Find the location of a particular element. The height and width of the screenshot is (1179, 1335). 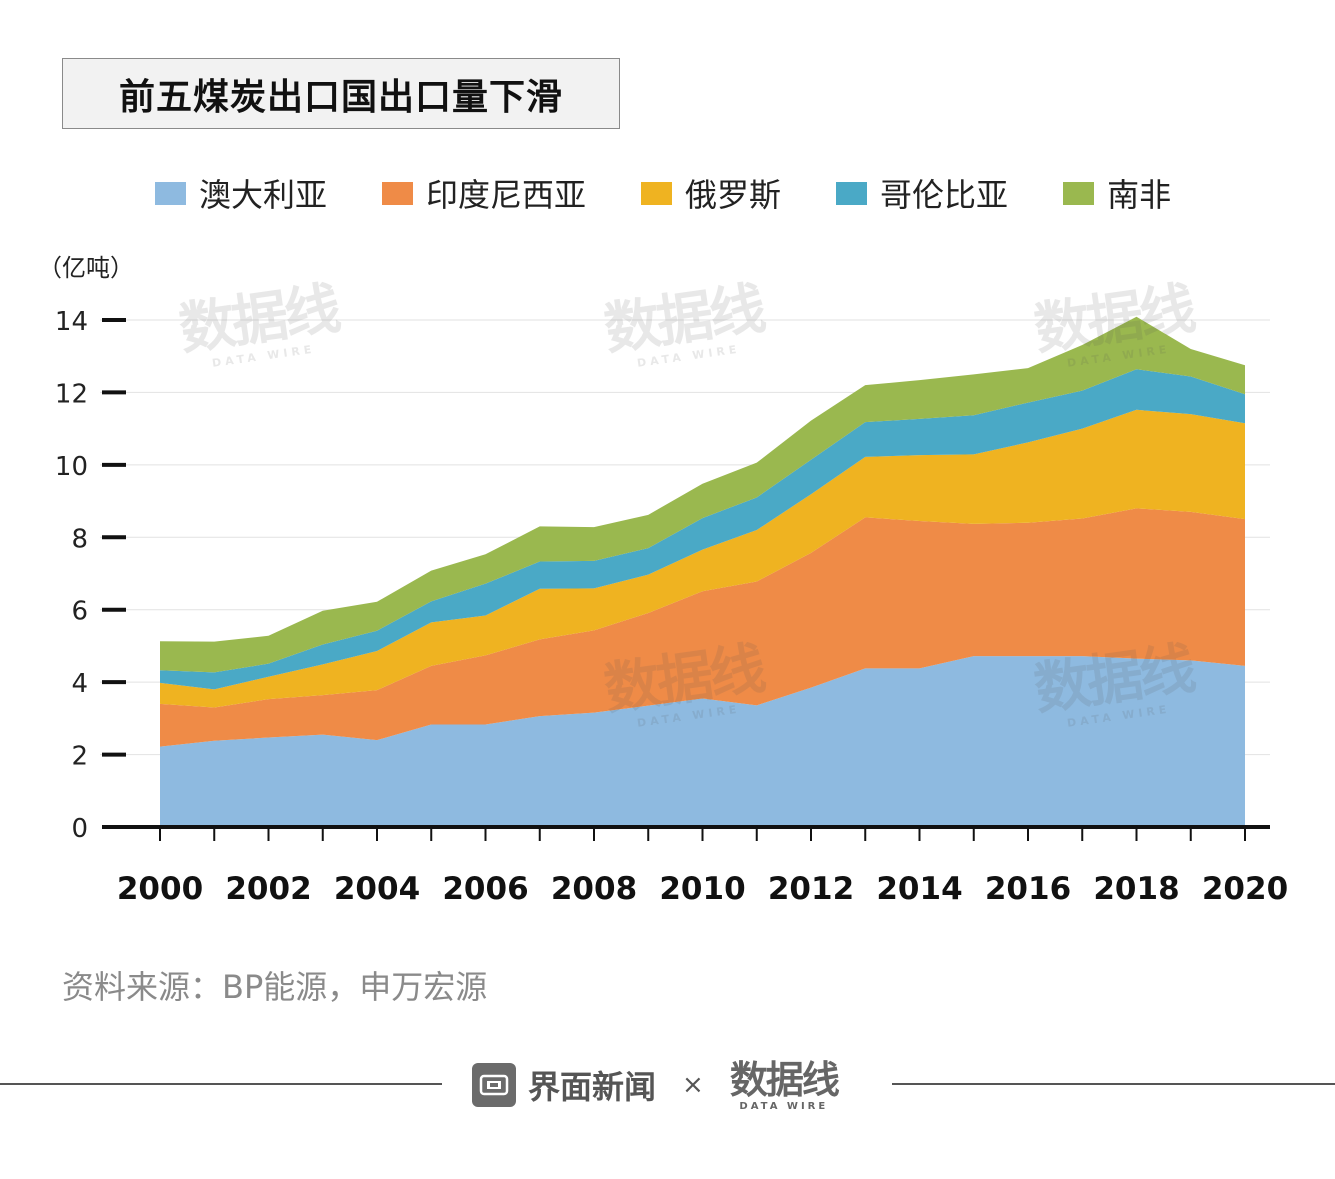

x-tick-label: 2014 is located at coordinates (919, 889).